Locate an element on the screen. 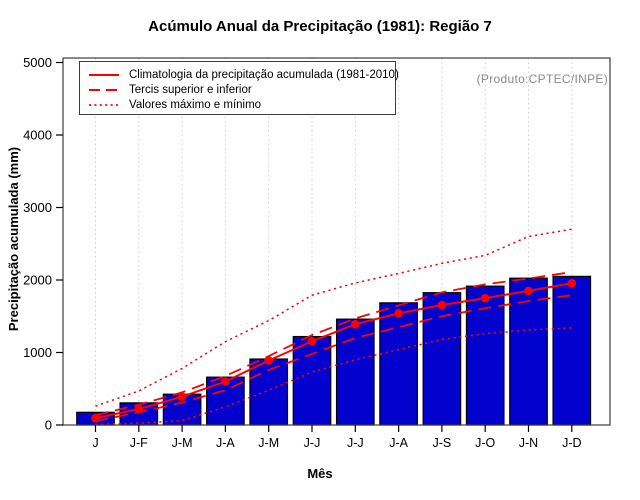 The image size is (640, 500). x-tick-label: J is located at coordinates (95, 443).